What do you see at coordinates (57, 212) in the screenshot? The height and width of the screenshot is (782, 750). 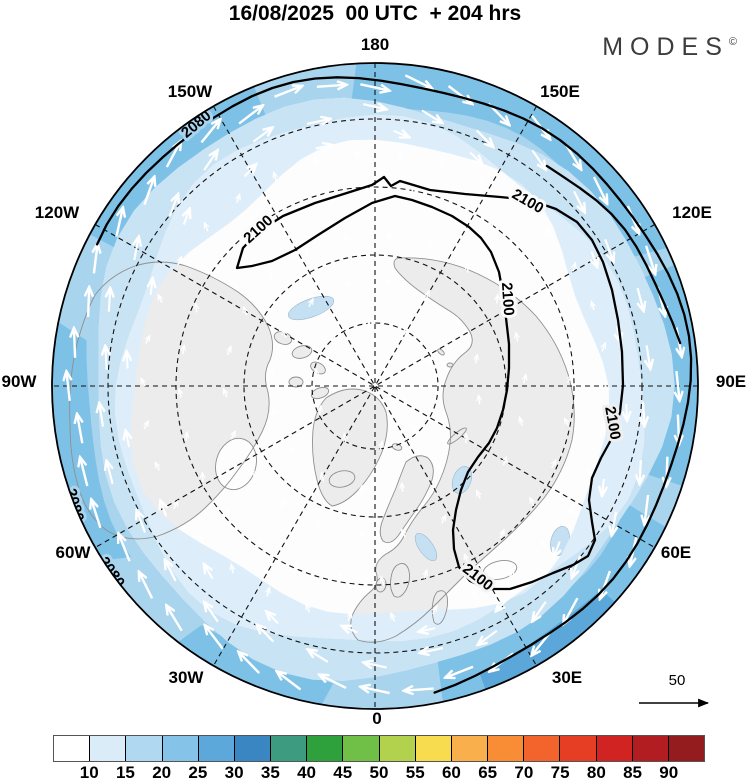 I see `longitude-label-120W: 120W` at bounding box center [57, 212].